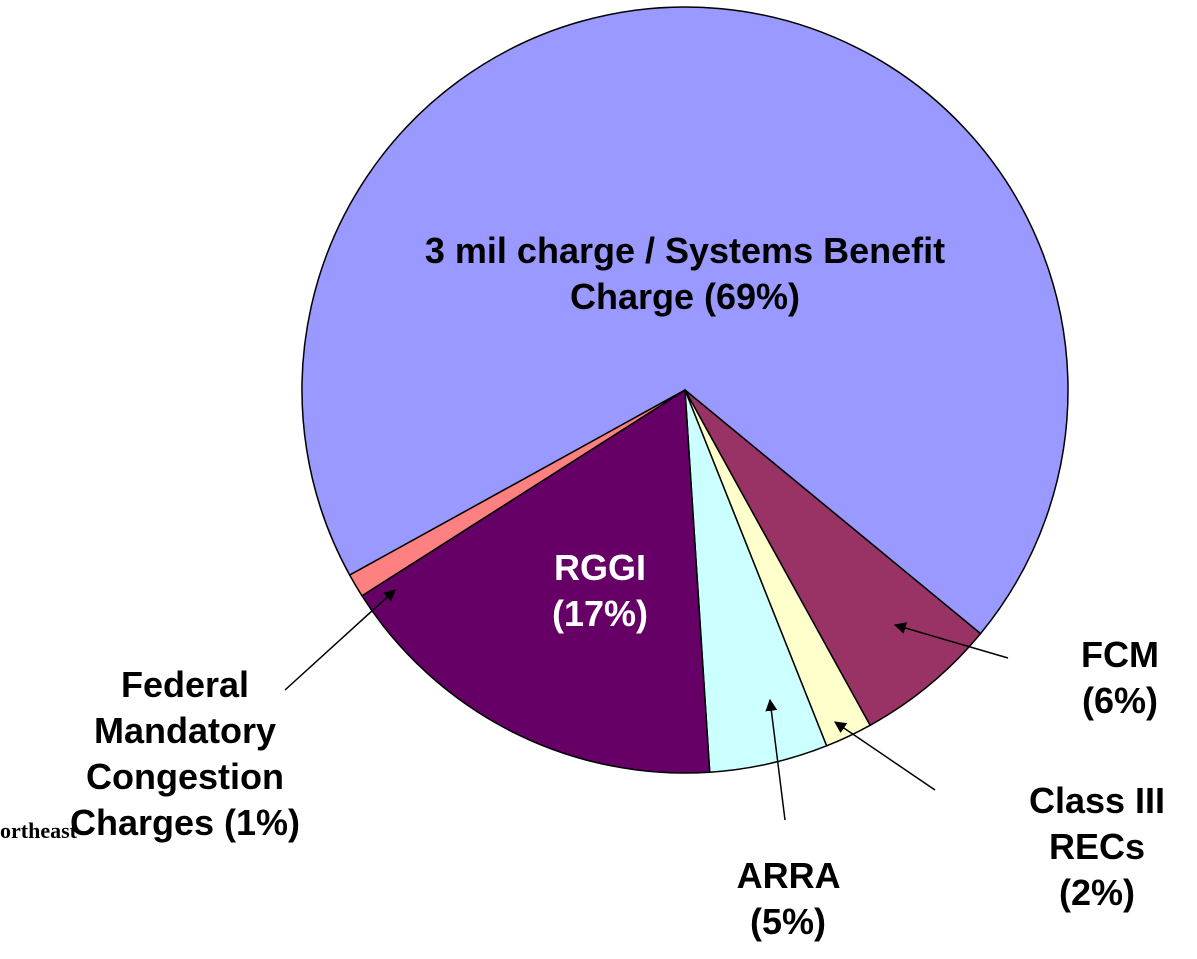  What do you see at coordinates (752, 296) in the screenshot?
I see `value-label: (69%)` at bounding box center [752, 296].